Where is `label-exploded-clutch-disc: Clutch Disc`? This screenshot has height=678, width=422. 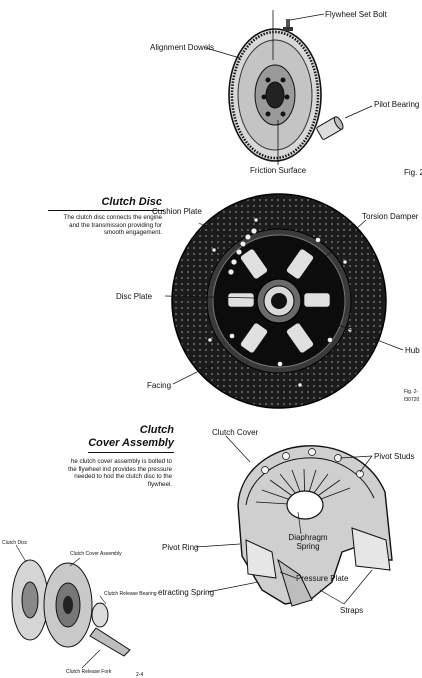
label-exploded-clutch-disc: Clutch Disc is located at coordinates (15, 543).